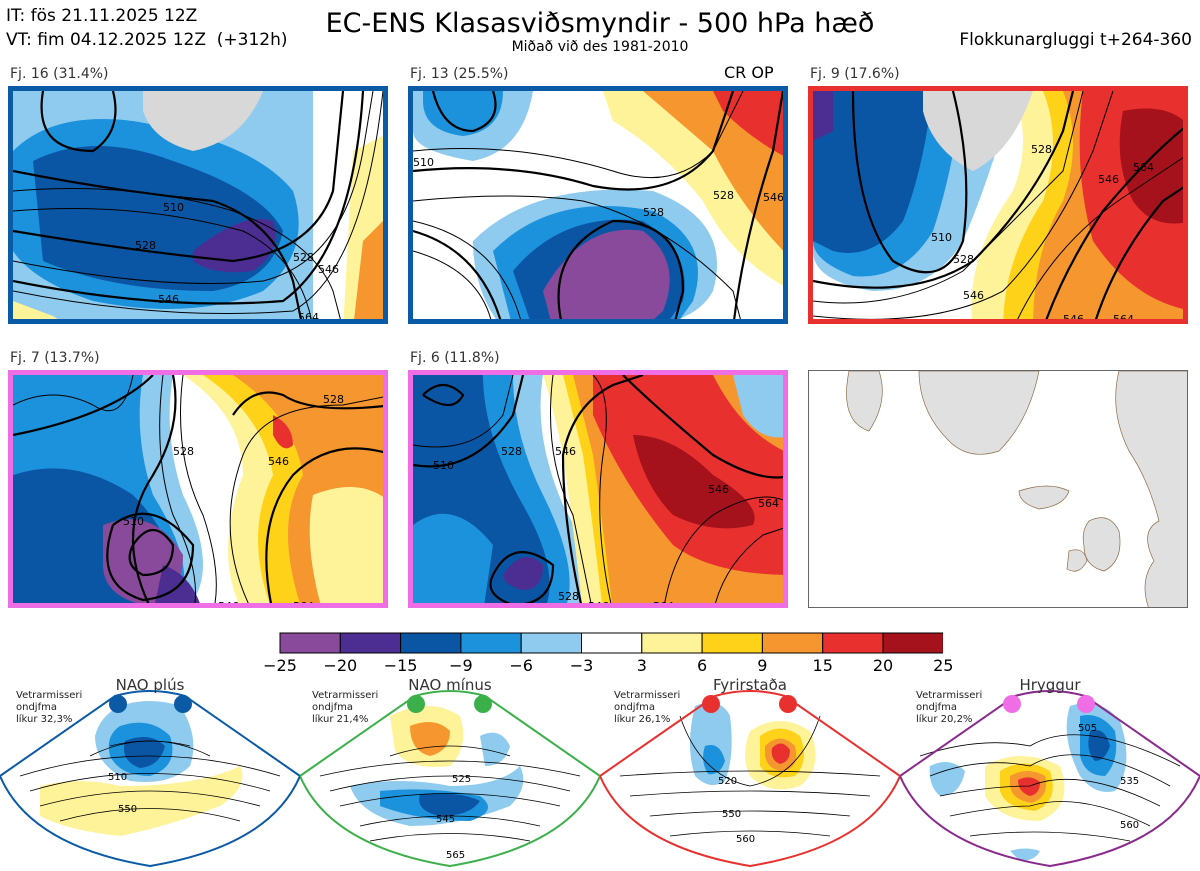 This screenshot has width=1200, height=871. I want to click on contour-label: 545, so click(445, 819).